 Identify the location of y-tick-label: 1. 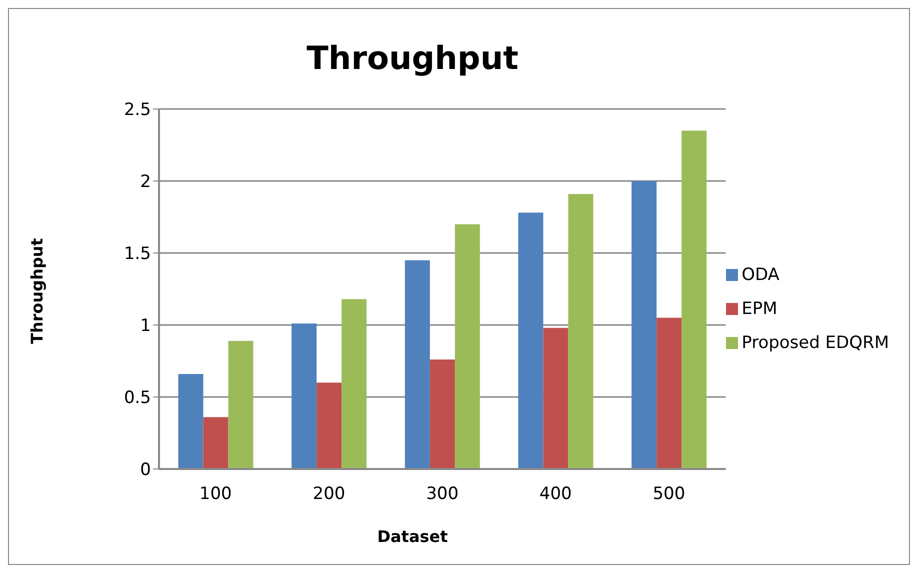
(145, 326).